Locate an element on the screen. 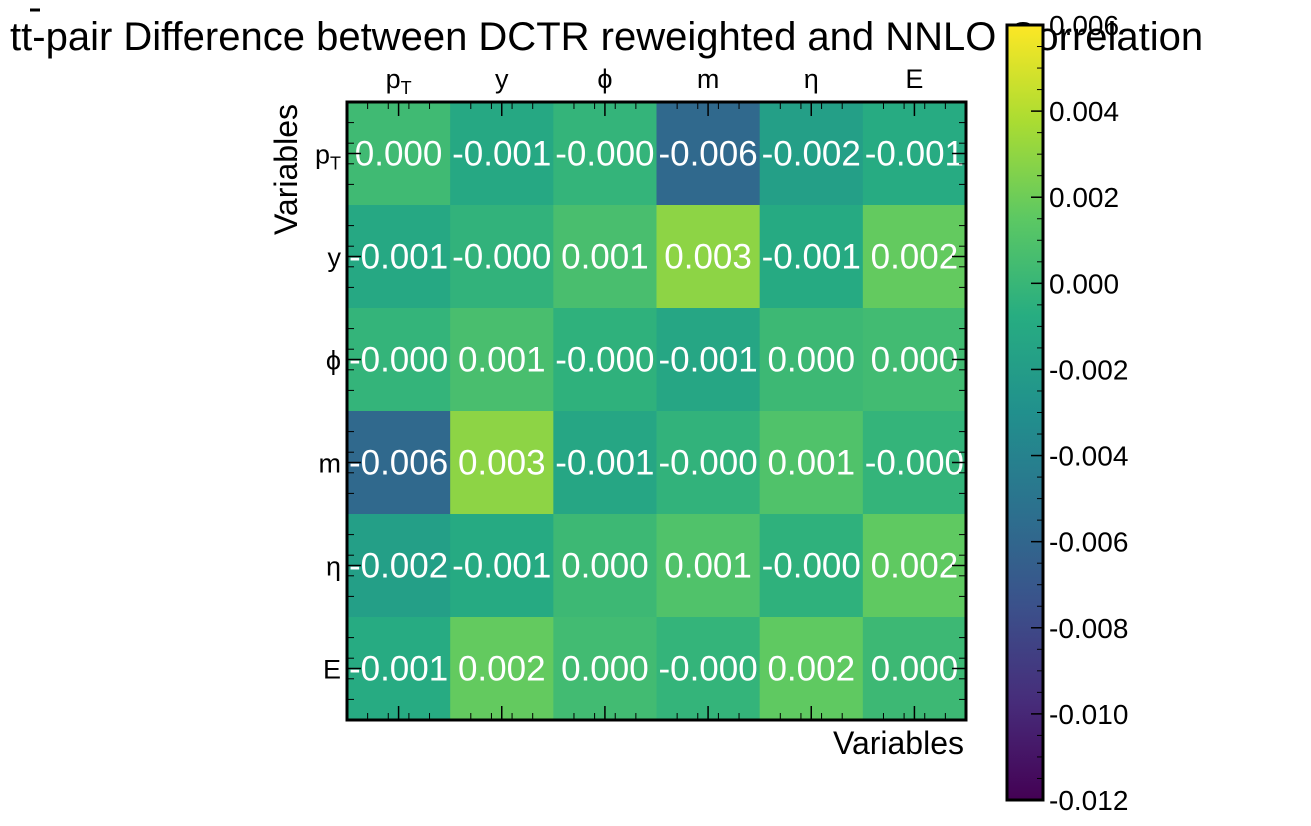 The height and width of the screenshot is (826, 1311). y-tick-label: y is located at coordinates (335, 258).